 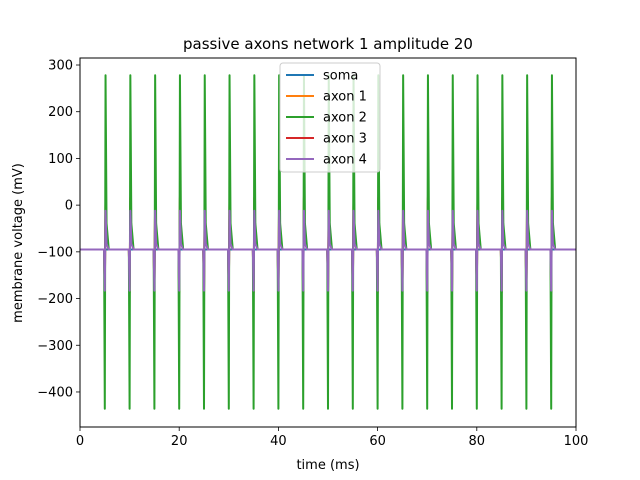 What do you see at coordinates (69, 206) in the screenshot?
I see `y-tick-label: 0` at bounding box center [69, 206].